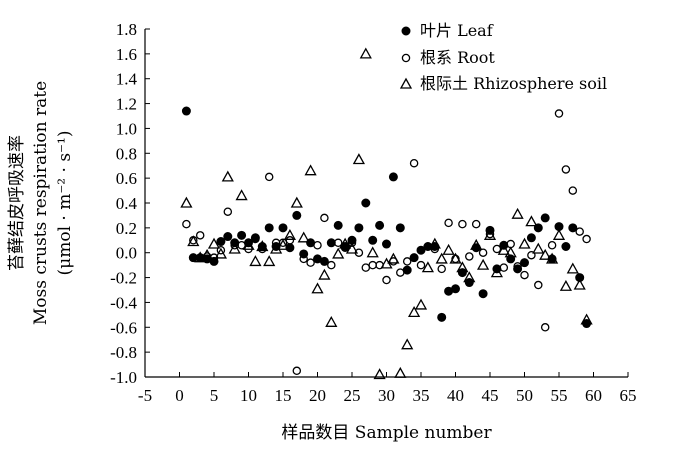  Describe the element at coordinates (126, 153) in the screenshot. I see `y-tick-label: 0.8` at that location.